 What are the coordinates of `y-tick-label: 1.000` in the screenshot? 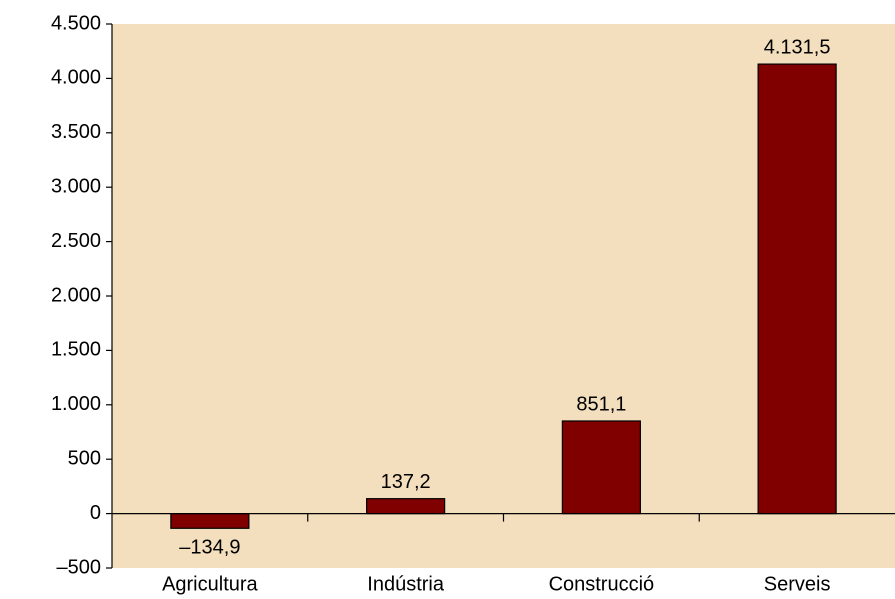 It's located at (76, 404).